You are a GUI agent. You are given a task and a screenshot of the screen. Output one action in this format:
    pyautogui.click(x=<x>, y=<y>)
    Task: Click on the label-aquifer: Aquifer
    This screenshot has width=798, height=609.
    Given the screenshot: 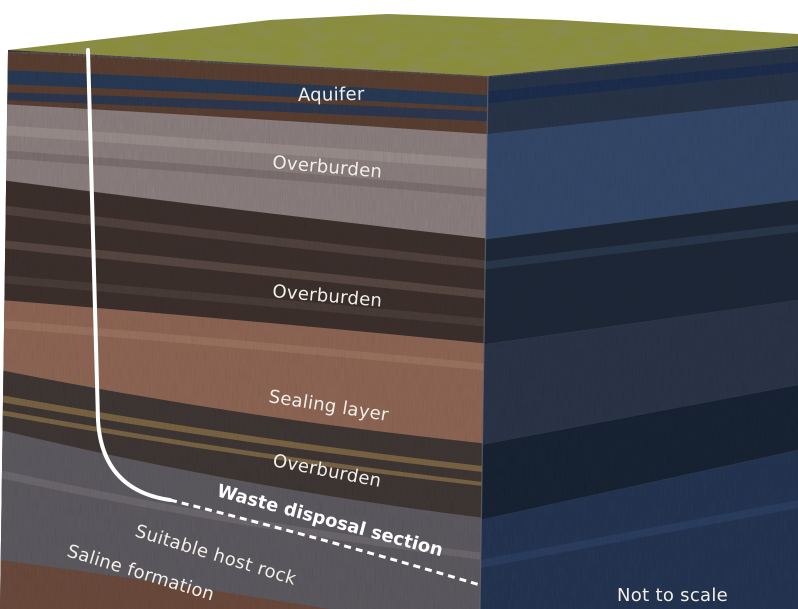 What is the action you would take?
    pyautogui.click(x=331, y=95)
    